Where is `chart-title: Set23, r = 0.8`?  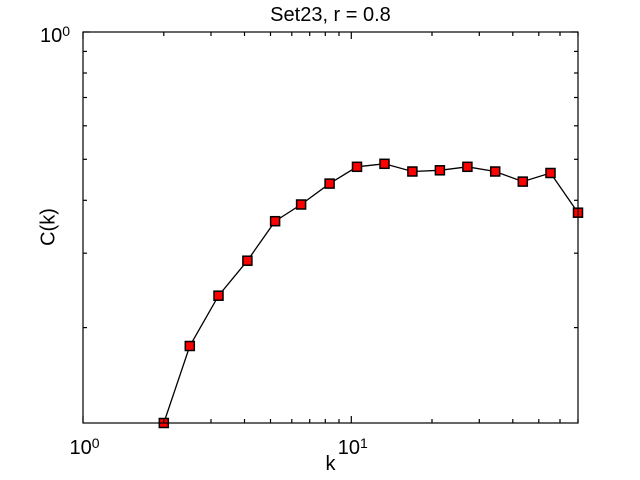
chart-title: Set23, r = 0.8 is located at coordinates (330, 15).